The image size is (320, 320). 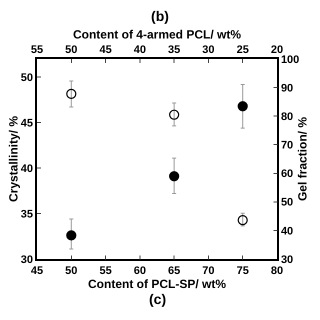 I want to click on x2-tick-label: 50, so click(x=71, y=50).